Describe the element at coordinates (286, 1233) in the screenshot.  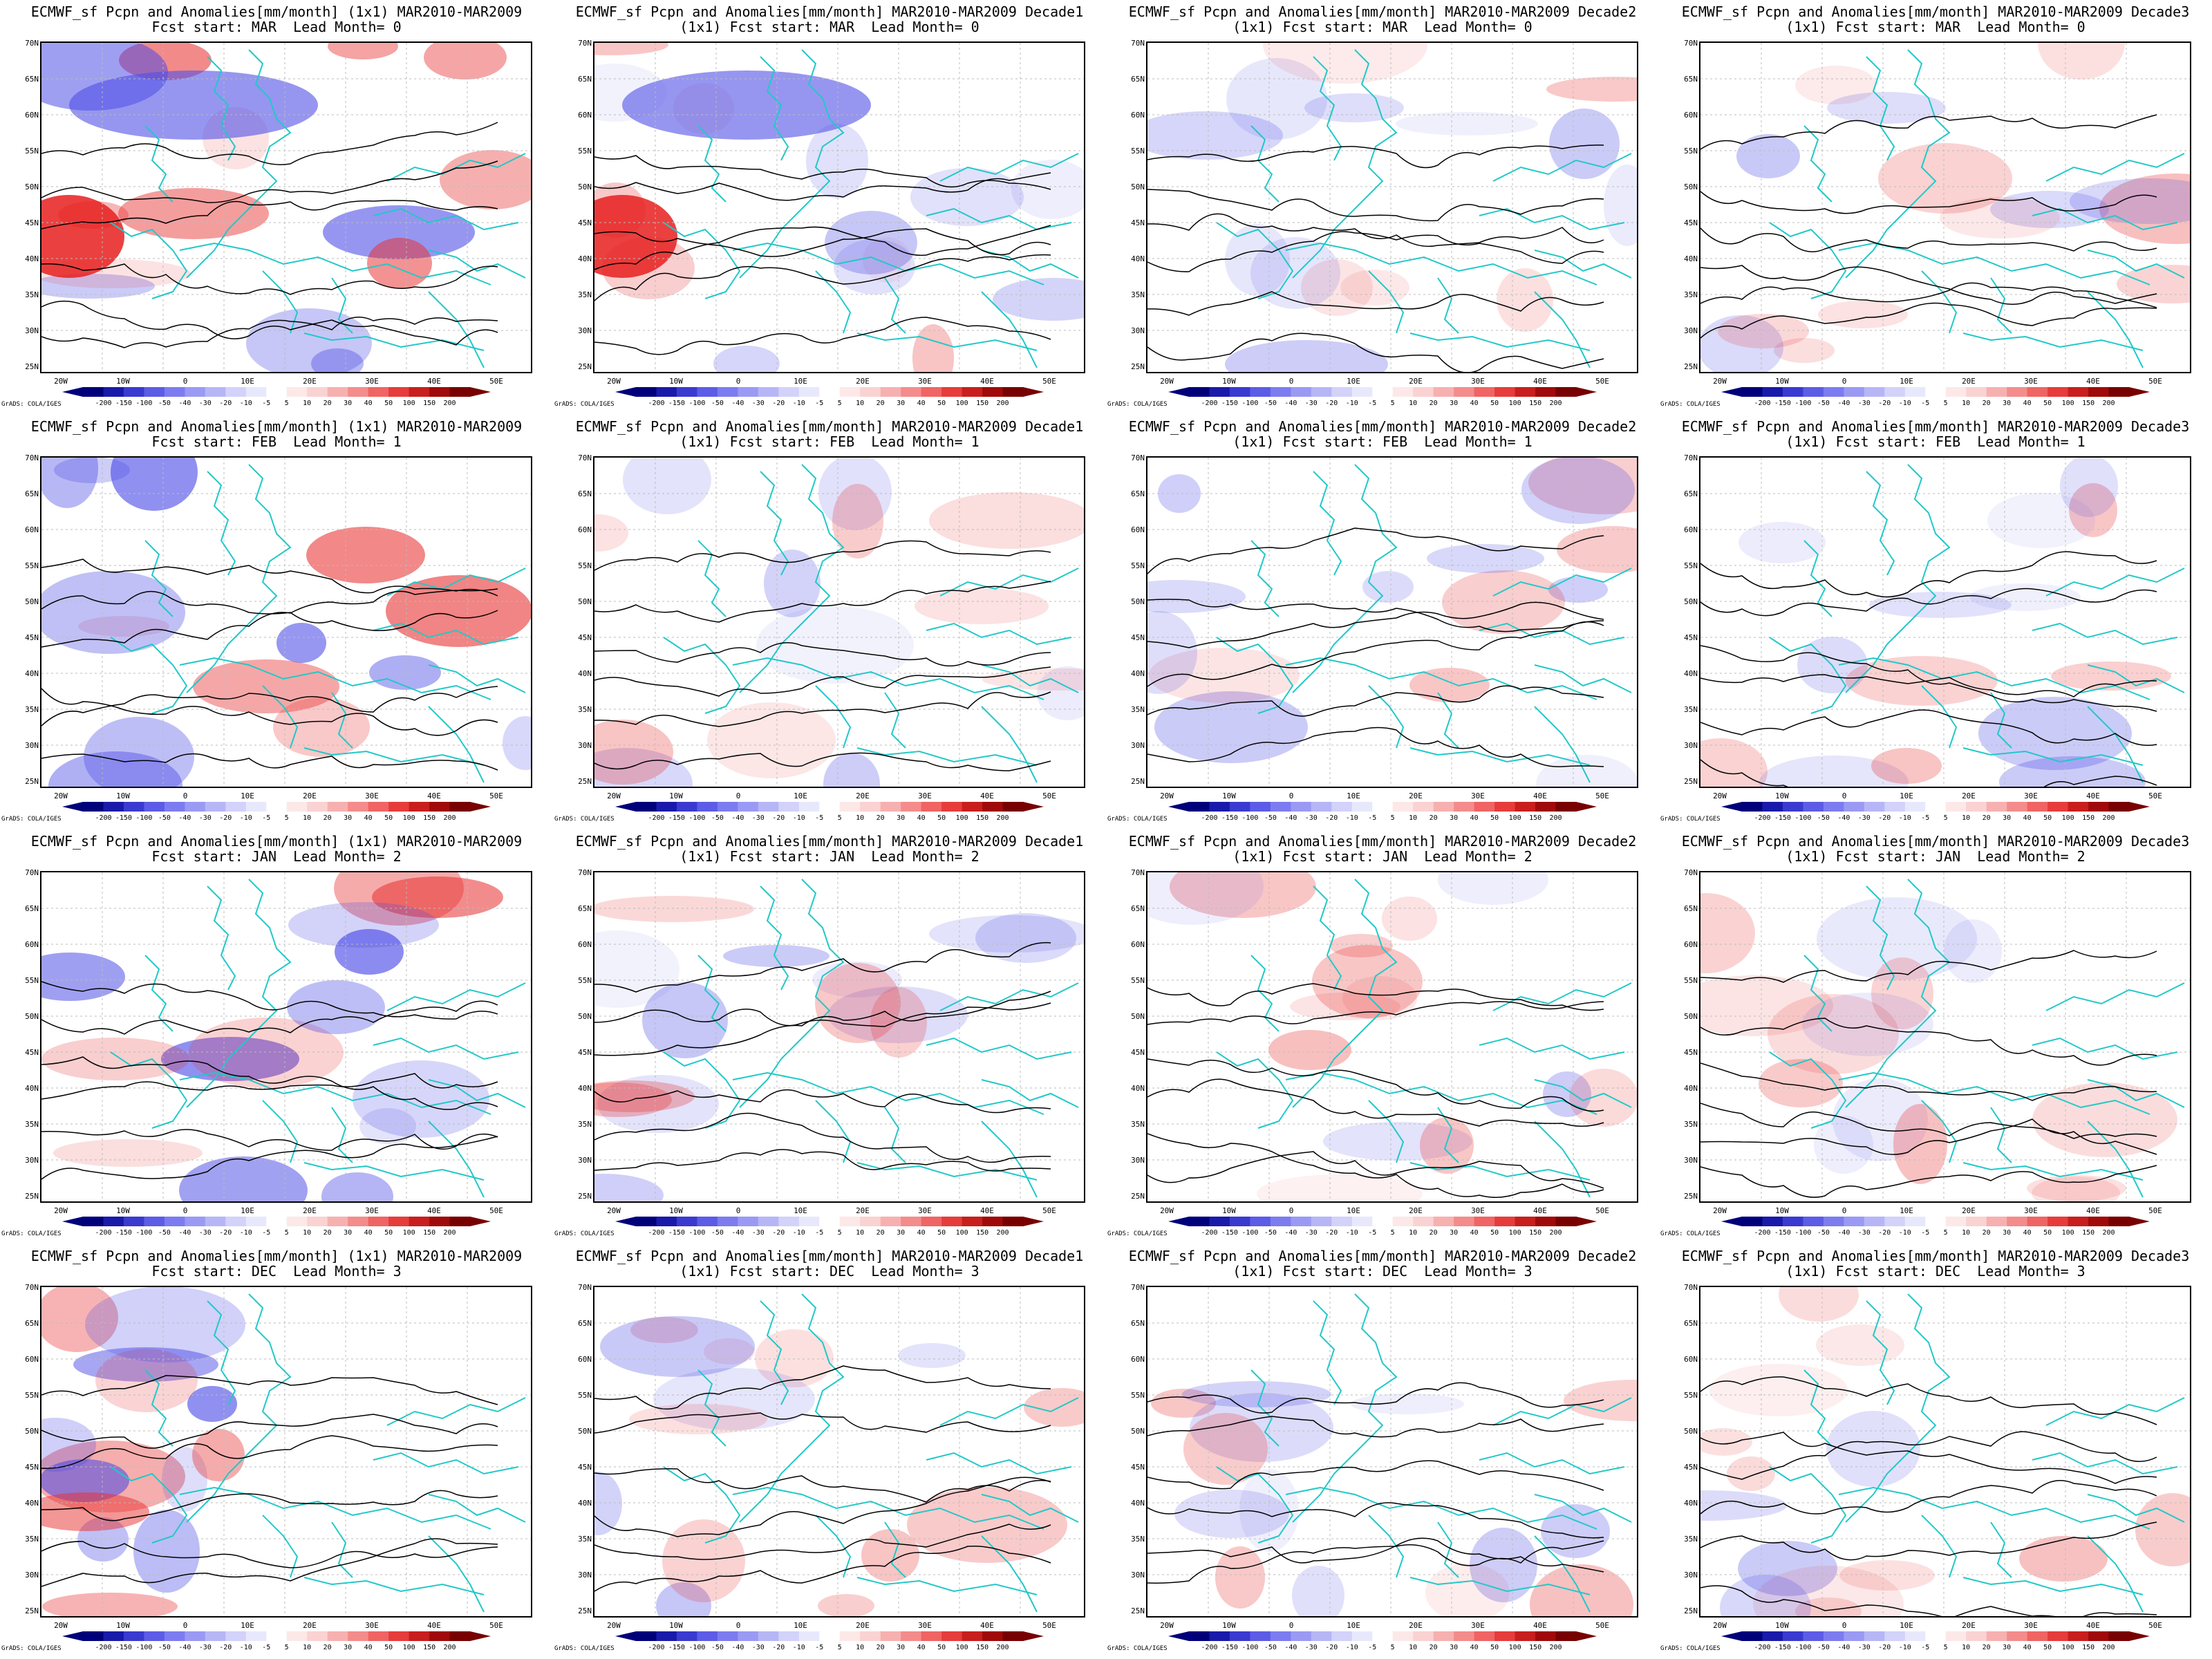
I see `colorbar-tick-label: 5` at that location.